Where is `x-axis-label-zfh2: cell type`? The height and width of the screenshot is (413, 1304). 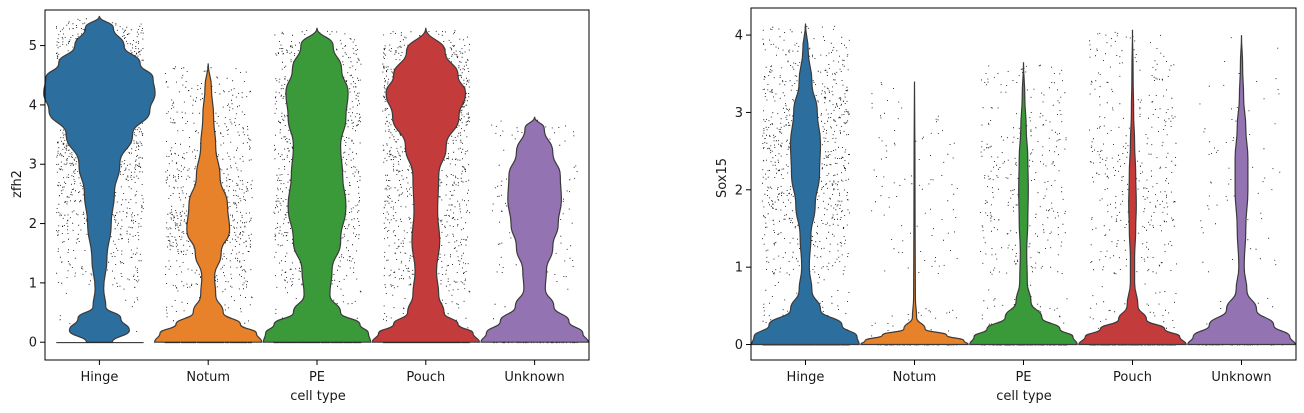 x-axis-label-zfh2: cell type is located at coordinates (318, 396).